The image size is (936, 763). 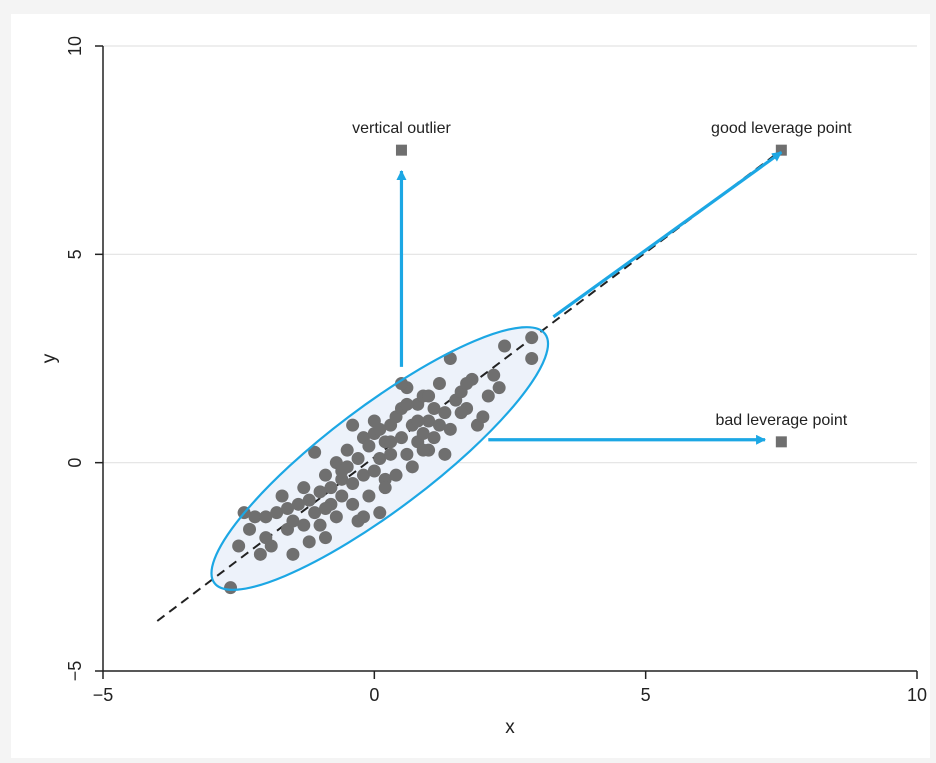 What do you see at coordinates (917, 695) in the screenshot?
I see `x-tick-label: 10` at bounding box center [917, 695].